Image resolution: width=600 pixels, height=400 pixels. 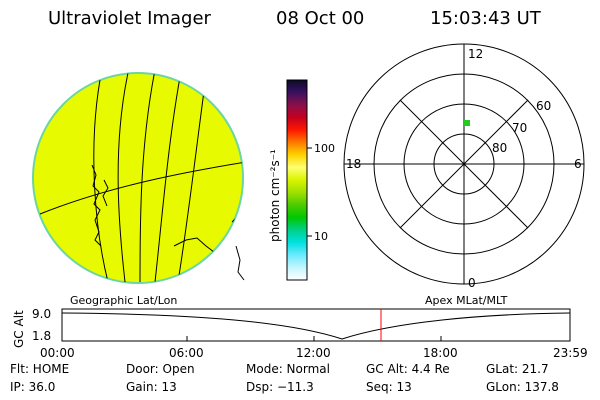 What do you see at coordinates (288, 369) in the screenshot?
I see `mode-readout: Mode: Normal` at bounding box center [288, 369].